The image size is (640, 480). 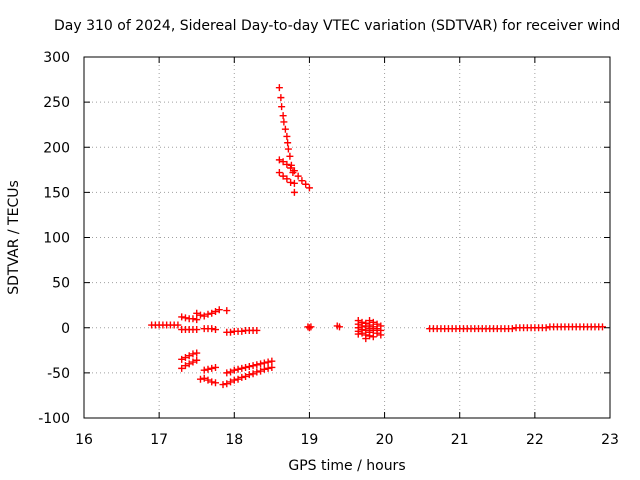 I want to click on x-tick-label: 16, so click(x=84, y=440).